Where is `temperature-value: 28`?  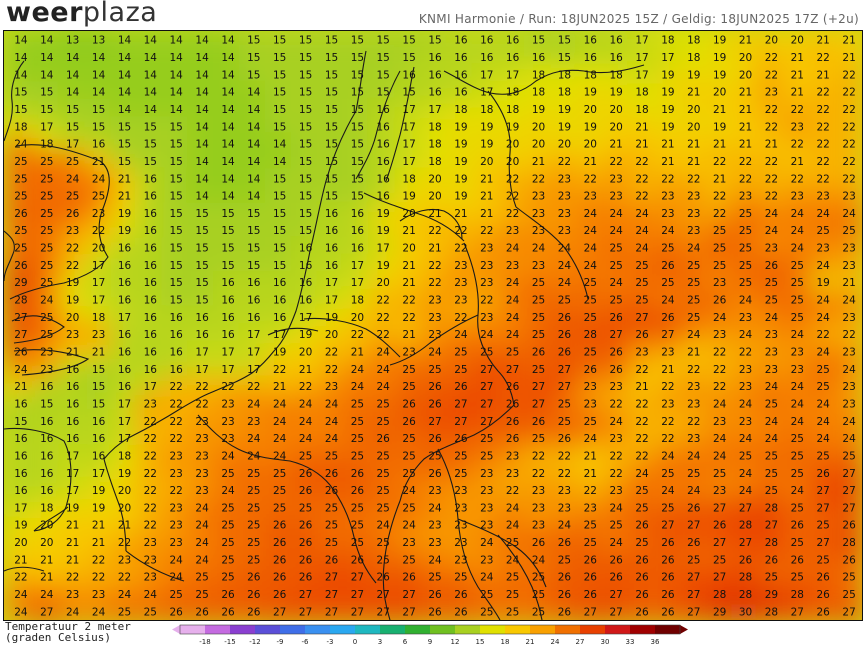
temperature-value: 28 is located at coordinates (719, 595).